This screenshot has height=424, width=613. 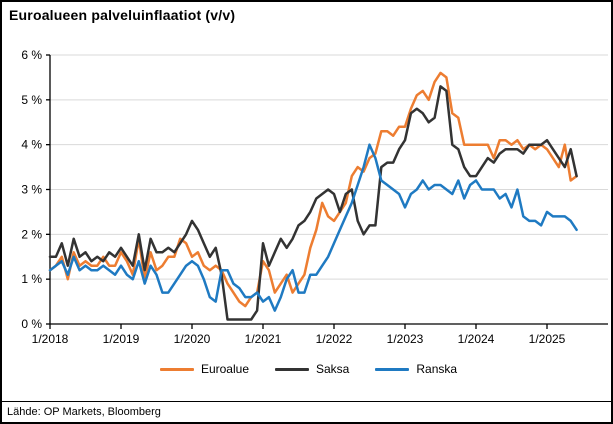 I want to click on legend-item-euroalue: Euroalue, so click(x=204, y=369).